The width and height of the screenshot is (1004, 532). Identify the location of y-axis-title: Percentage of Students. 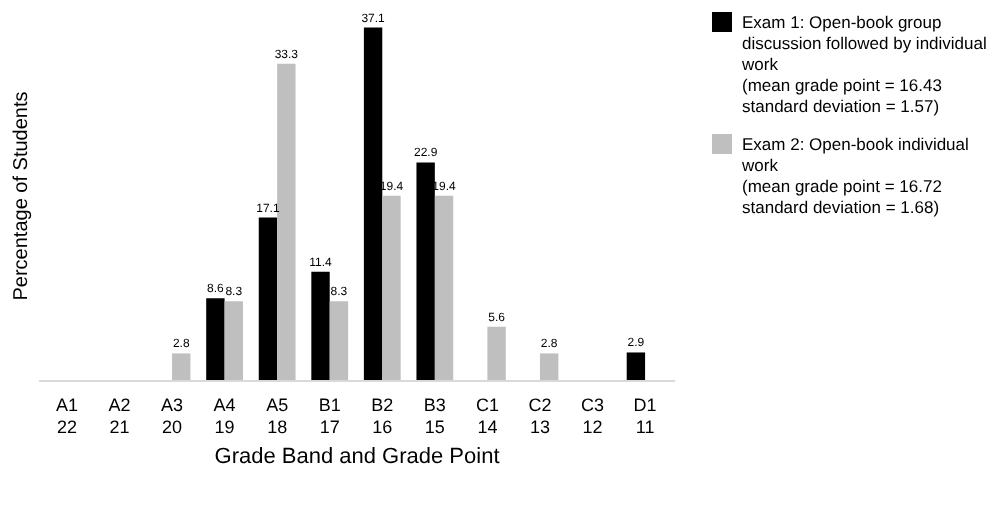
(22, 196).